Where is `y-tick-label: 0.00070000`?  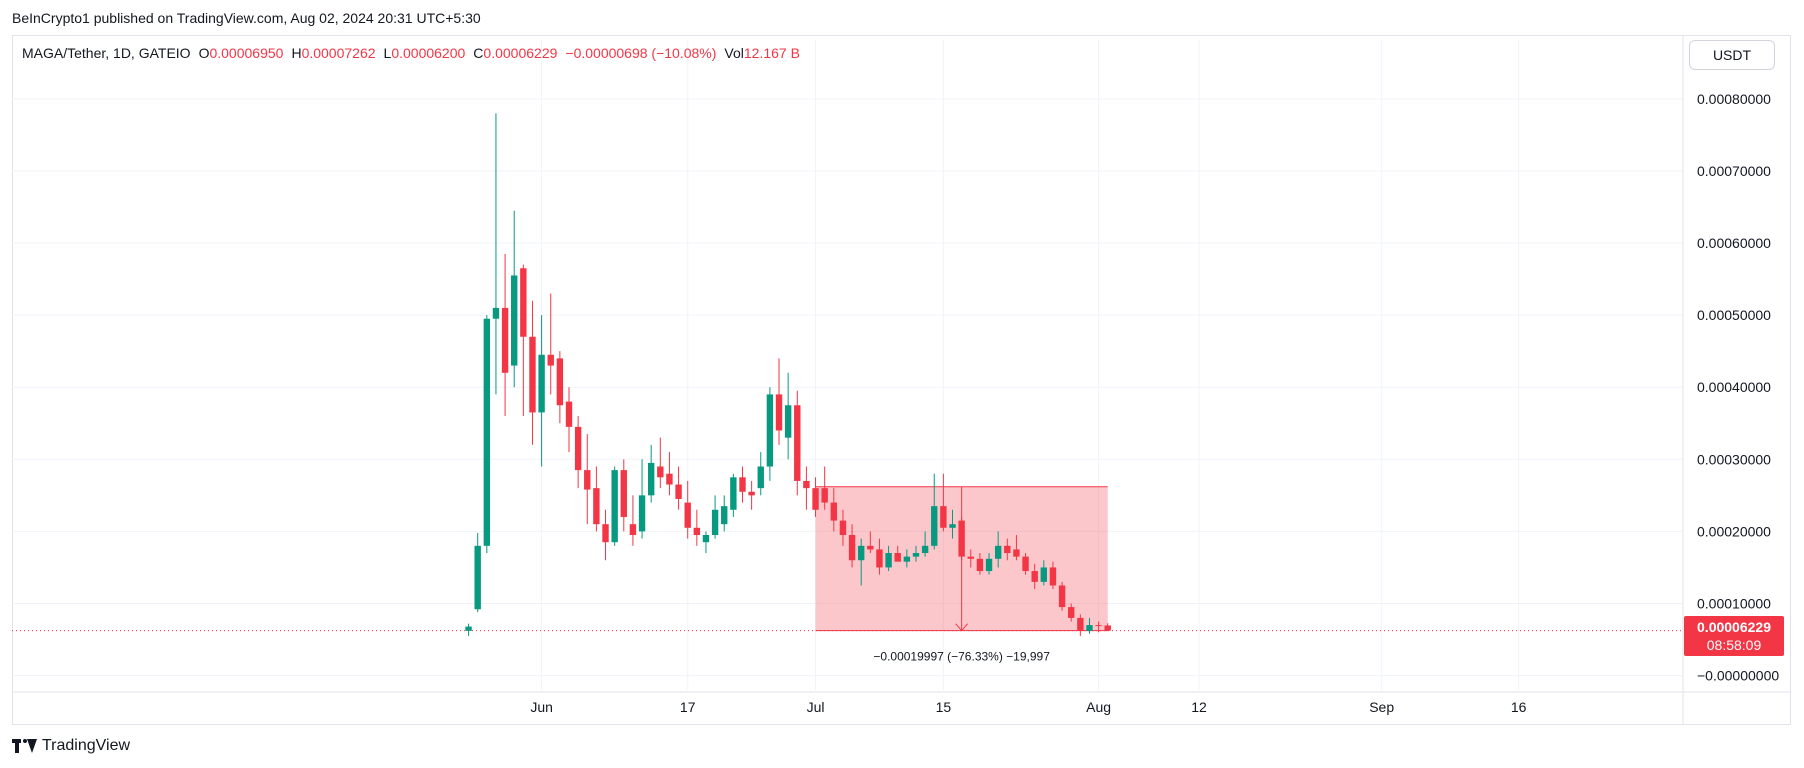 y-tick-label: 0.00070000 is located at coordinates (1734, 171).